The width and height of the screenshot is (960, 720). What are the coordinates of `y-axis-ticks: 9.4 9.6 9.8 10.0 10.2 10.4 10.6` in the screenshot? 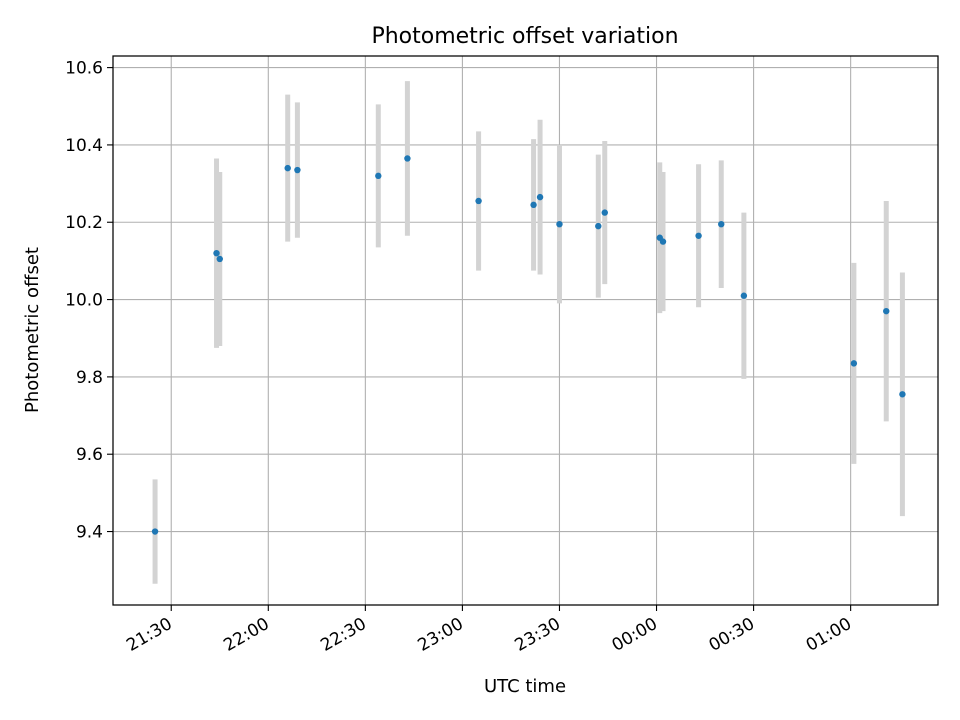 It's located at (89, 301).